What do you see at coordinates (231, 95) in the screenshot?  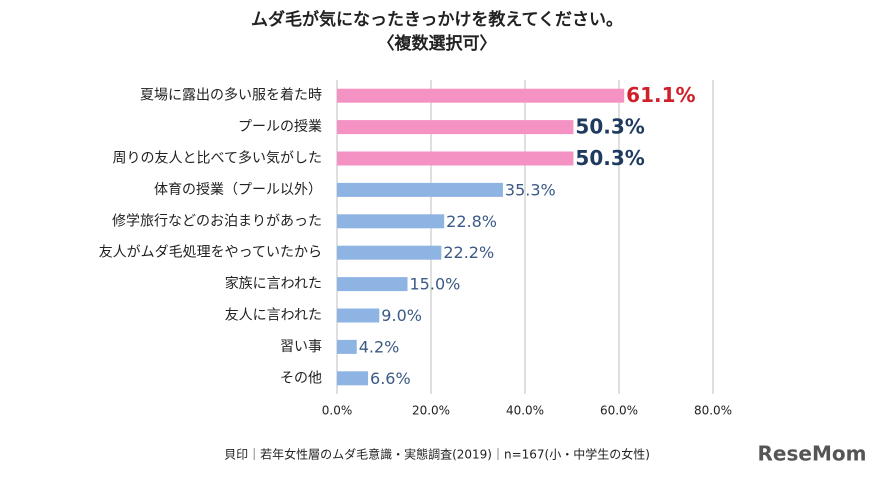 I see `y-tick-label: 夏場に露出の多い服を着た時` at bounding box center [231, 95].